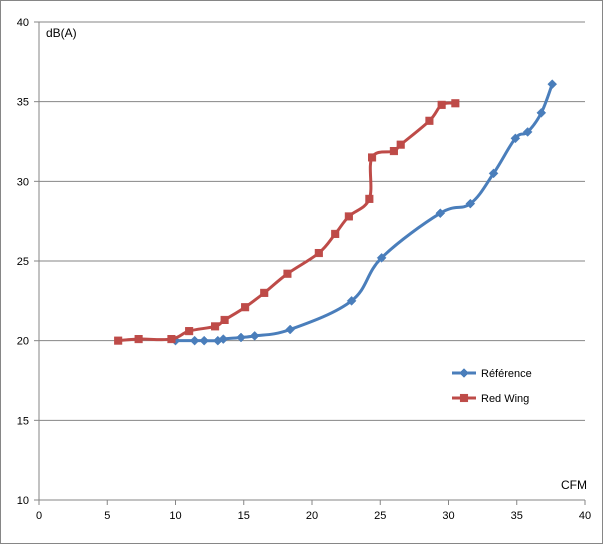 The image size is (603, 545). Describe the element at coordinates (107, 516) in the screenshot. I see `x-tick-label-5: 5` at that location.